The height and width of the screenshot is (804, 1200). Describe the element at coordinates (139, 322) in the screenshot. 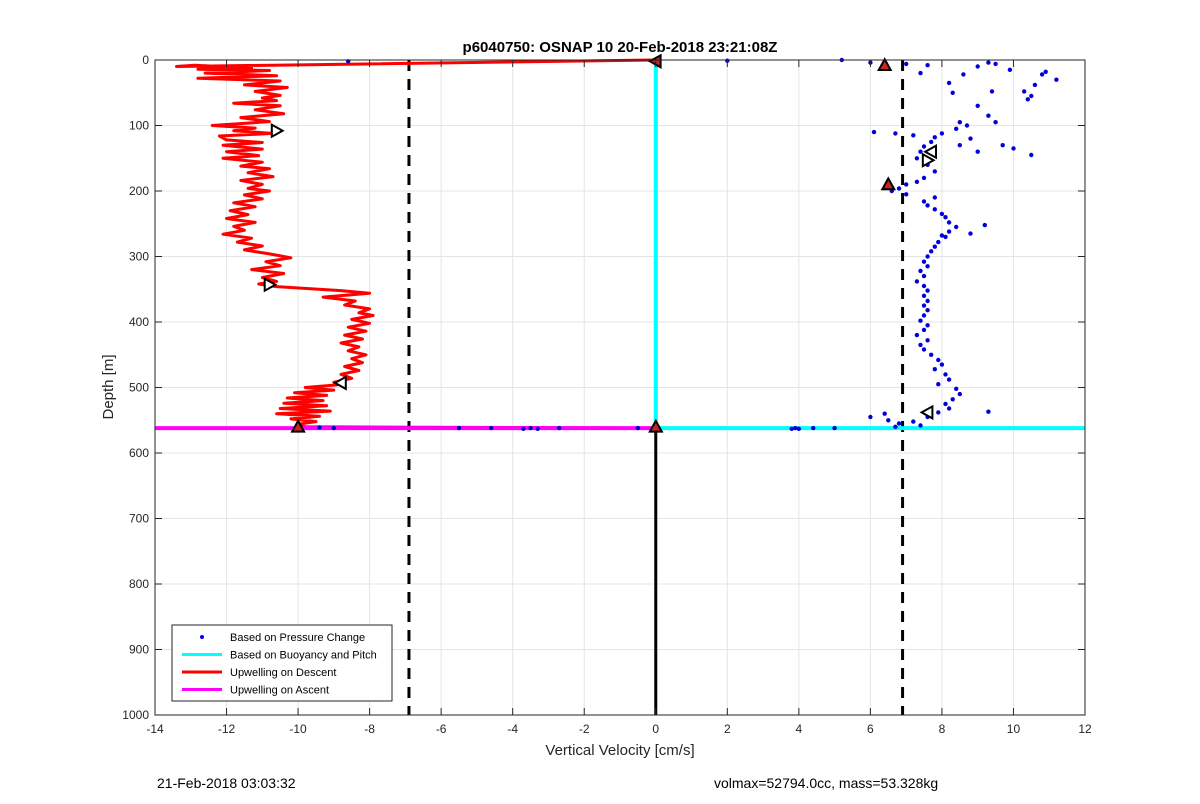

I see `y-tick-label: 400` at that location.